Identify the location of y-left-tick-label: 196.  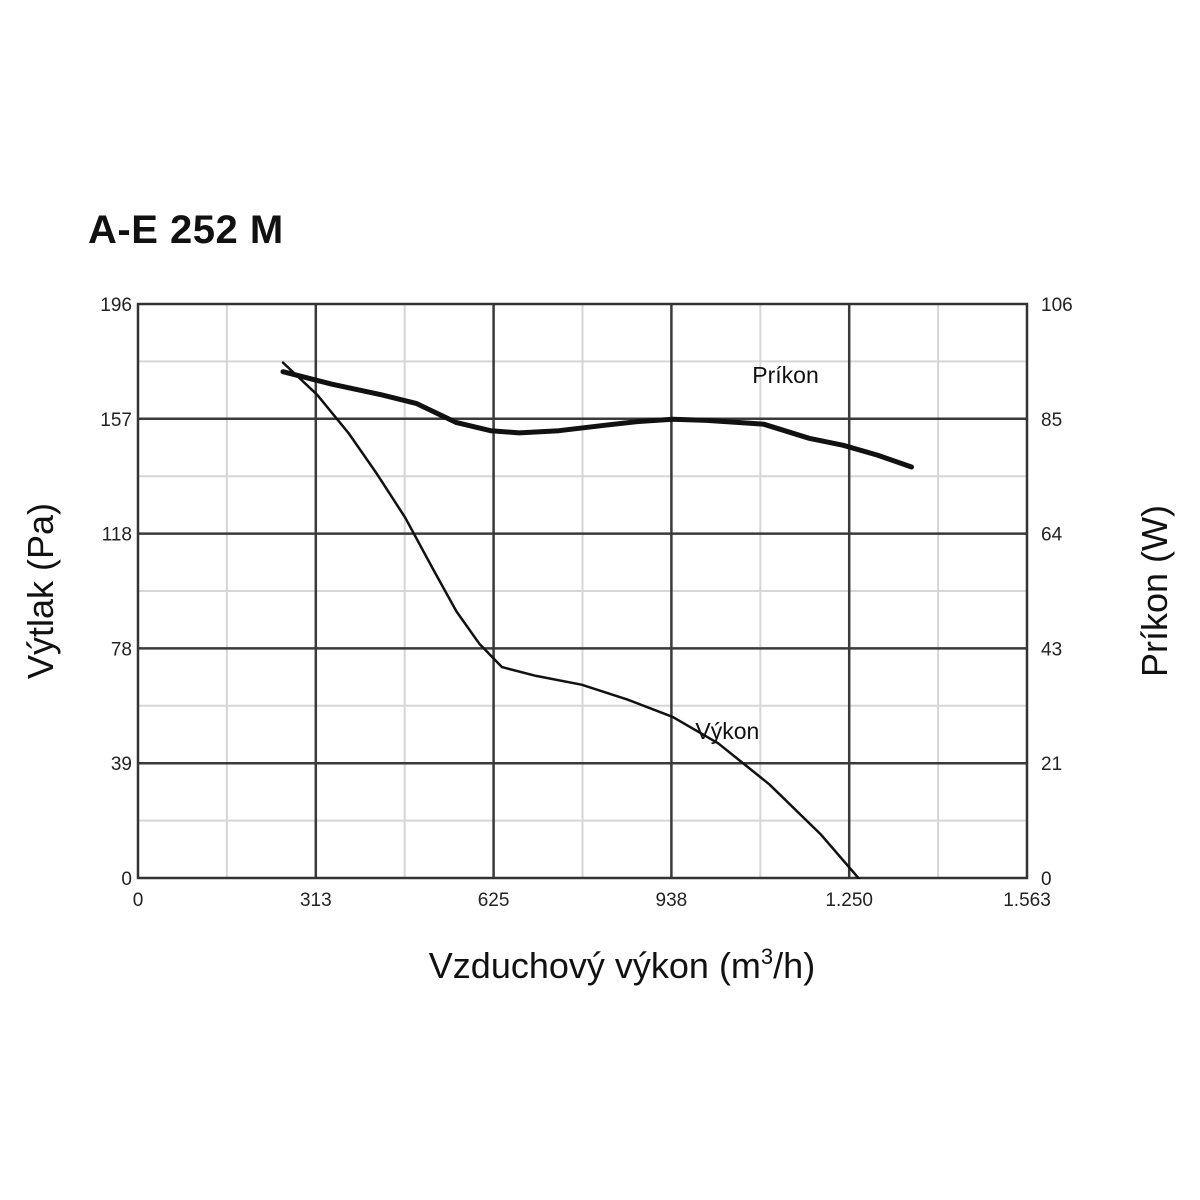
(116, 305).